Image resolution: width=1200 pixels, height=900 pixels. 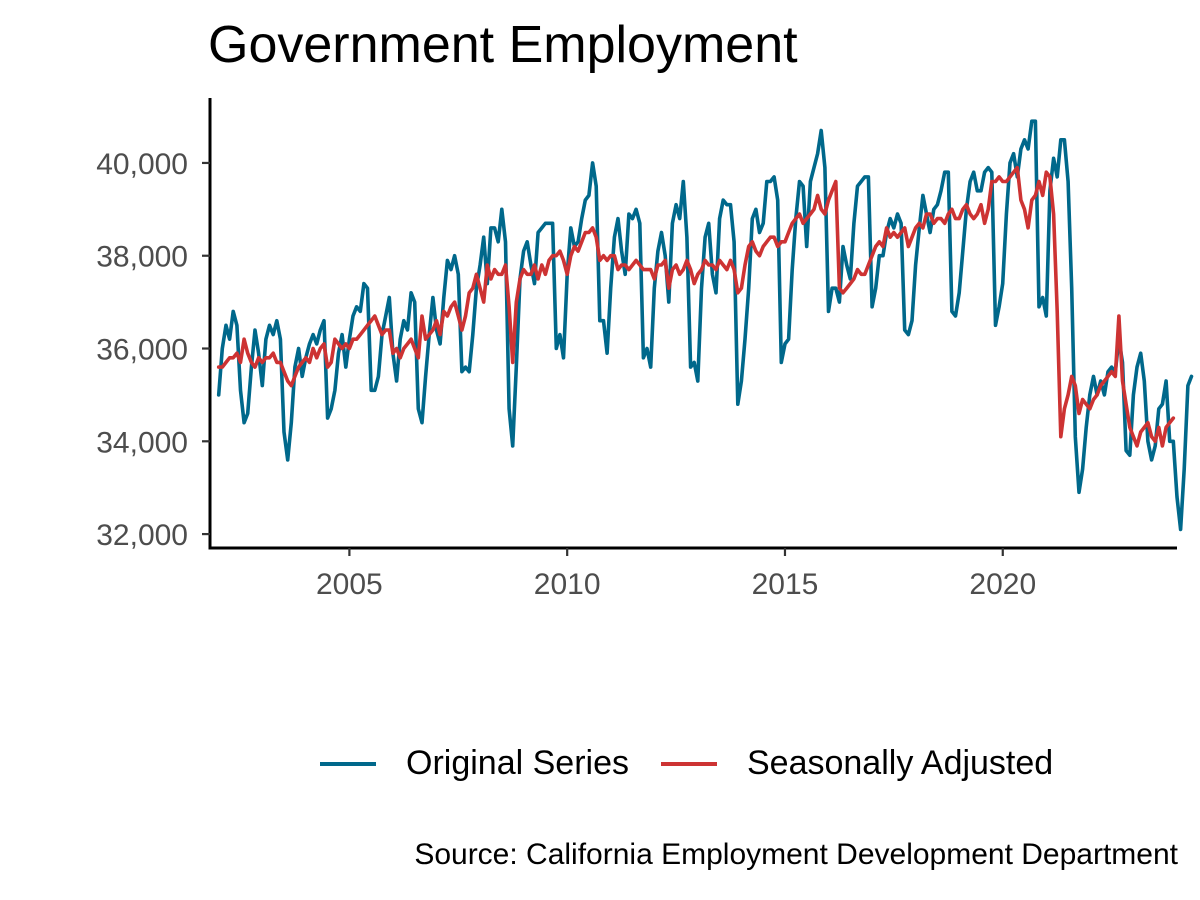 I want to click on y-tick-label: 36,000, so click(x=142, y=350).